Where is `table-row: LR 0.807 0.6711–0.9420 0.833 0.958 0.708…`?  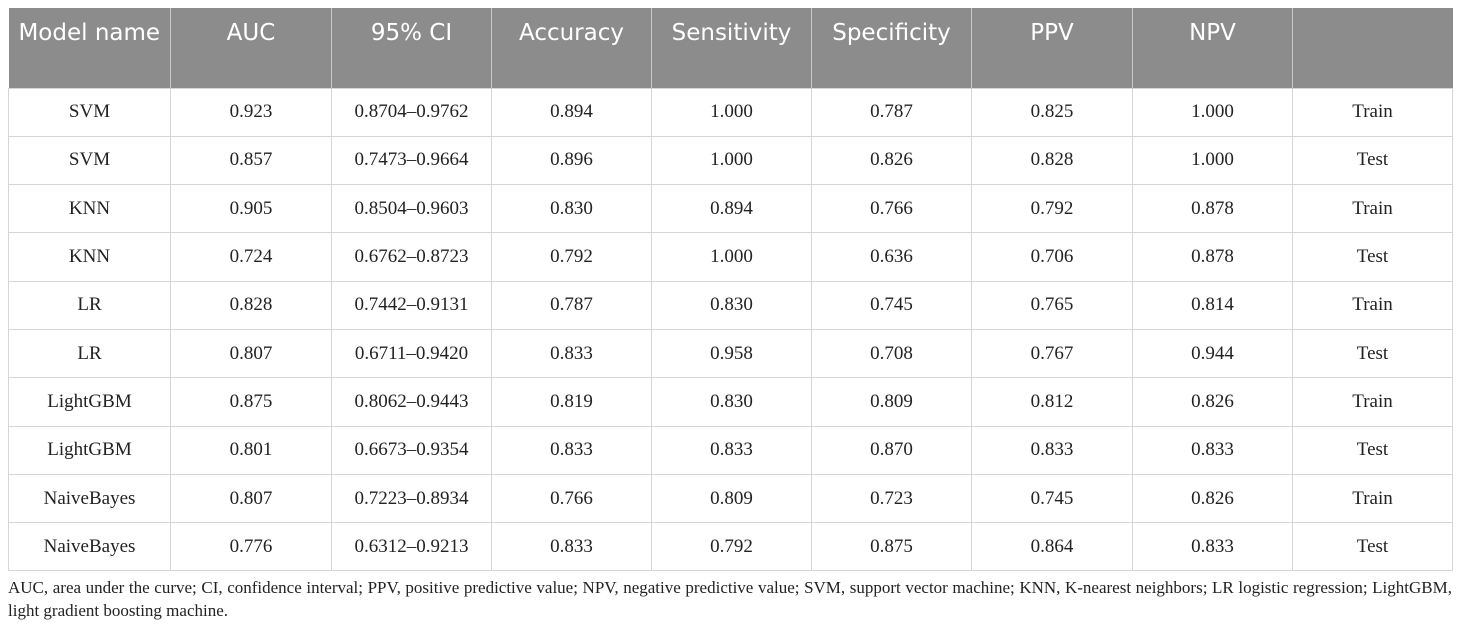 table-row: LR 0.807 0.6711–0.9420 0.833 0.958 0.708… is located at coordinates (730, 353).